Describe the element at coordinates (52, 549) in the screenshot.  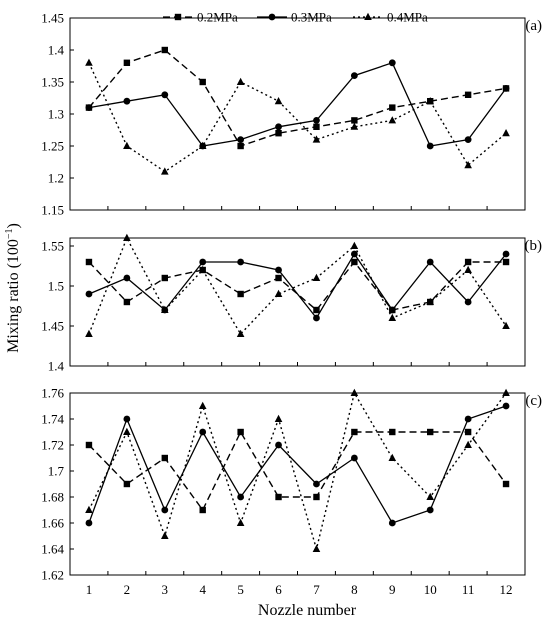
I see `y-tick-label: 1.64` at that location.